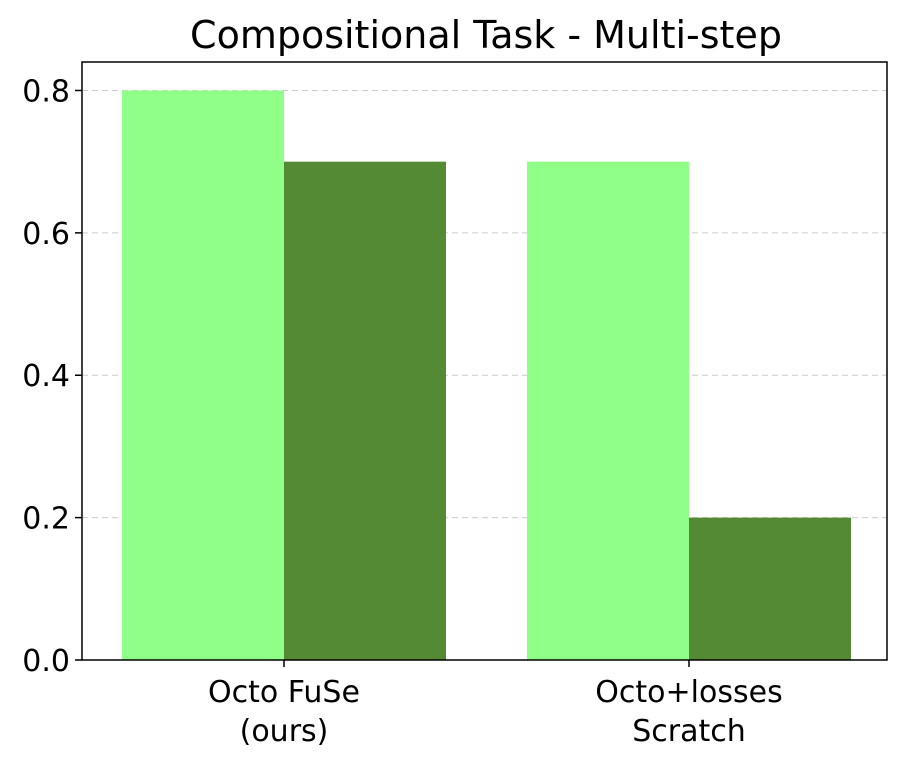 Image resolution: width=901 pixels, height=764 pixels. Describe the element at coordinates (46, 91) in the screenshot. I see `y-tick-label: 0.8` at that location.